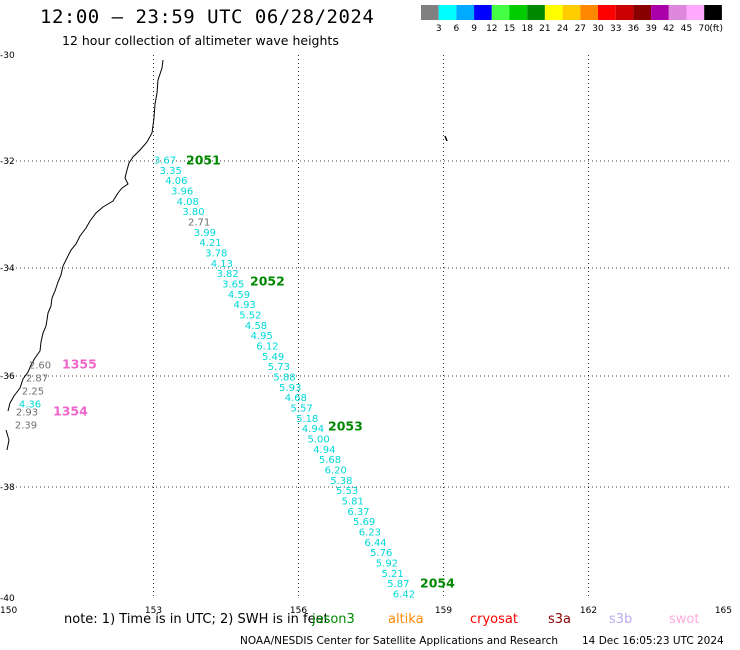 The width and height of the screenshot is (740, 650). What do you see at coordinates (7, 599) in the screenshot?
I see `lat-tick-label: -40` at bounding box center [7, 599].